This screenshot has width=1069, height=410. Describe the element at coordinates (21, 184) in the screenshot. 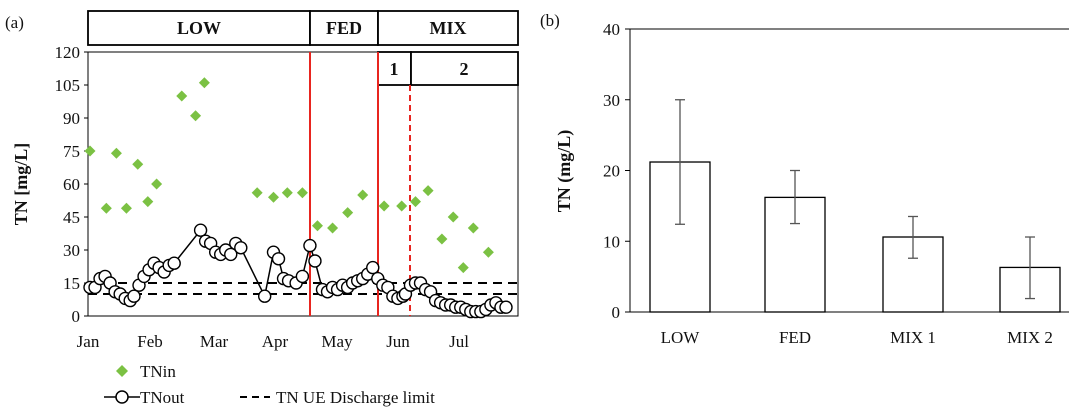

I see `plot-a-y-axis-title: TN [mg/L]` at that location.